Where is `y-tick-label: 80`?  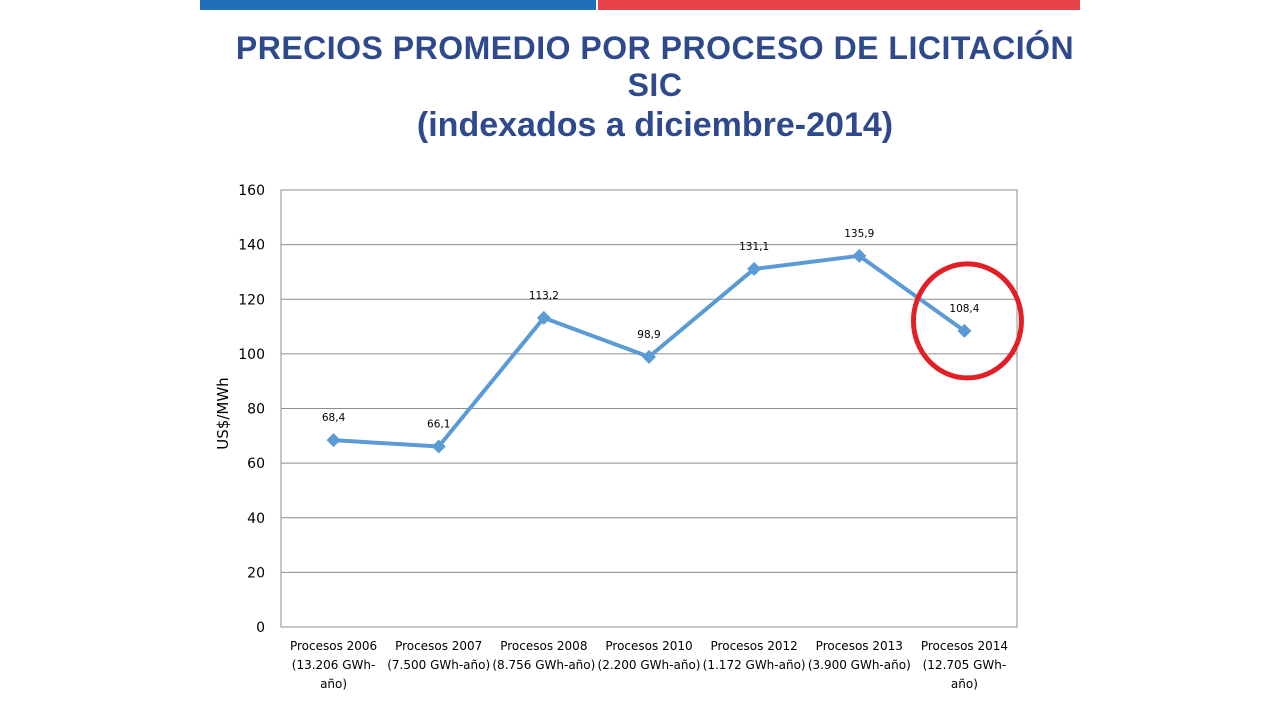 y-tick-label: 80 is located at coordinates (256, 410).